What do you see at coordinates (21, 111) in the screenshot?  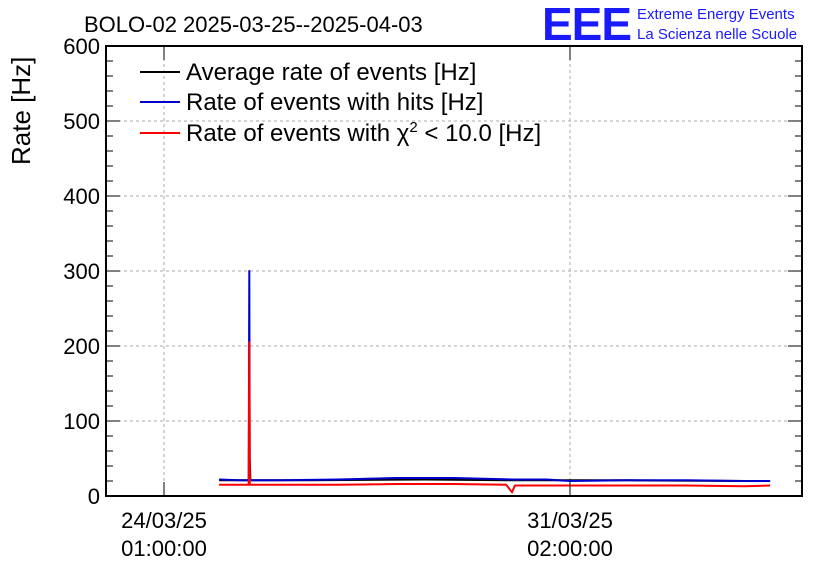 I see `y-axis-label: Rate [Hz]` at bounding box center [21, 111].